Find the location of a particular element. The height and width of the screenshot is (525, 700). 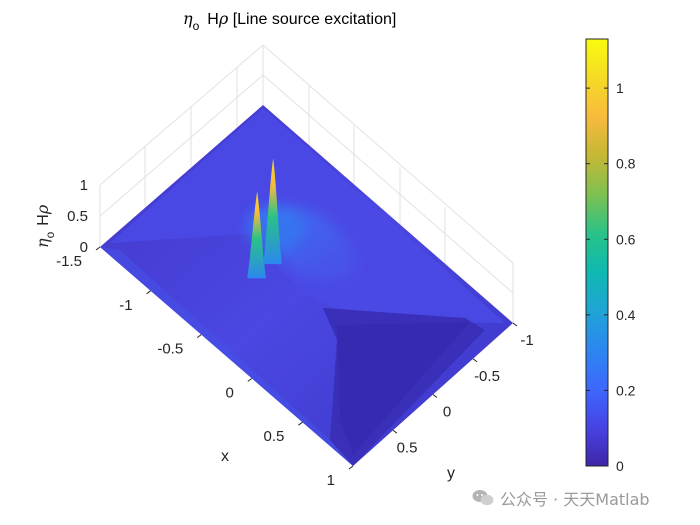

colorbar-tick-label: 0.8 is located at coordinates (626, 164).